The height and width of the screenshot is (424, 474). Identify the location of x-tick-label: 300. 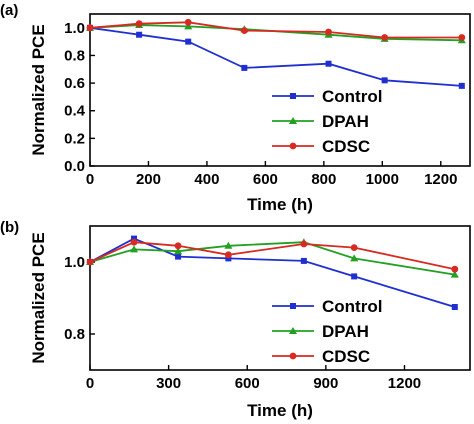
(168, 383).